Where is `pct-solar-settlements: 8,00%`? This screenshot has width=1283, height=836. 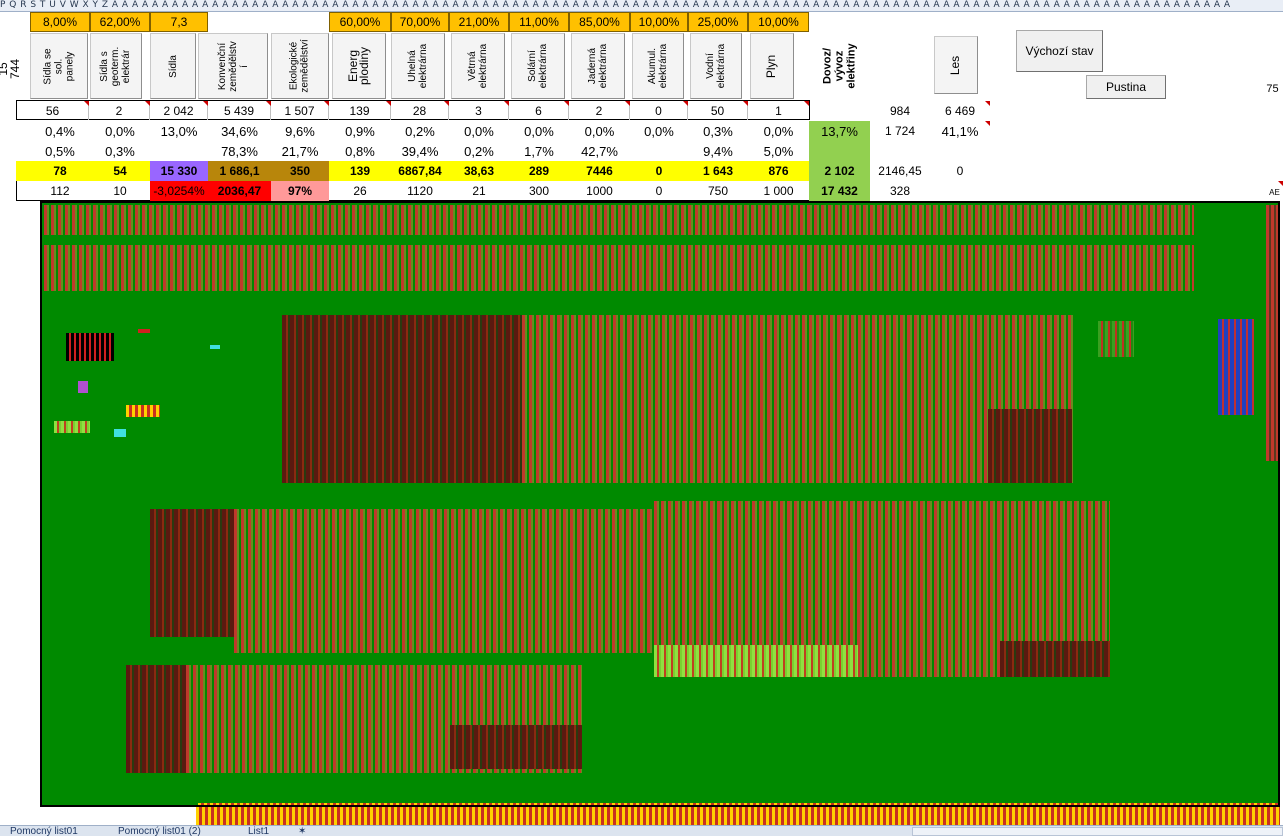
pct-solar-settlements: 8,00% is located at coordinates (60, 22).